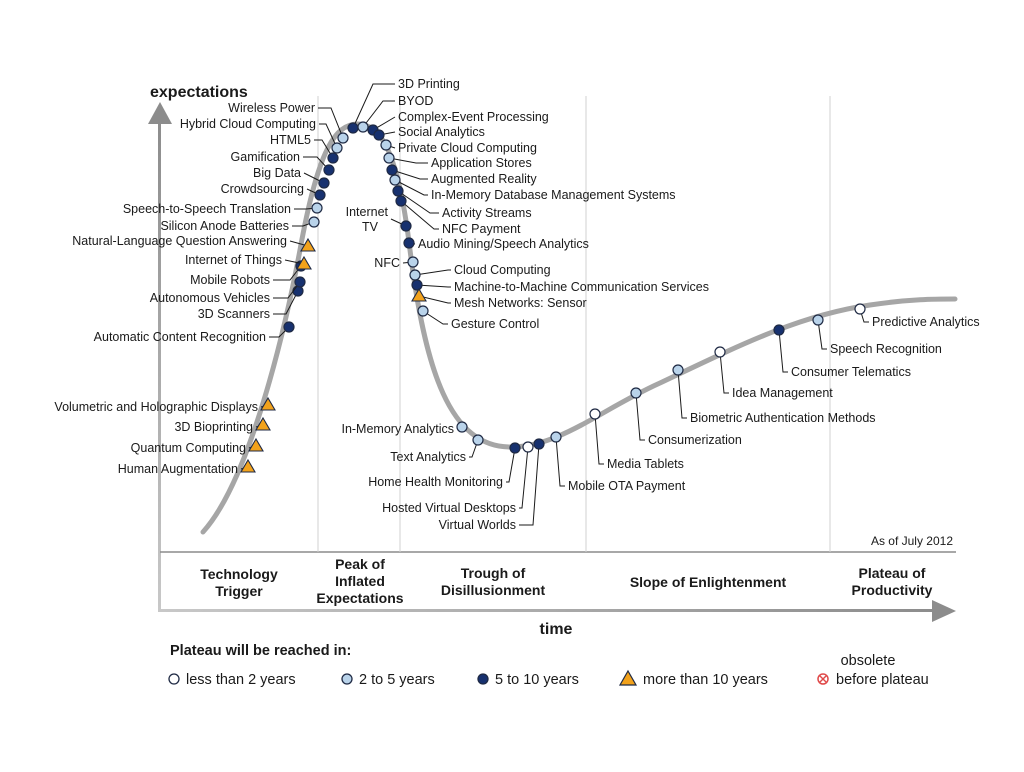  Describe the element at coordinates (241, 680) in the screenshot. I see `legend-label-less-than-2-years: less than 2 years` at that location.